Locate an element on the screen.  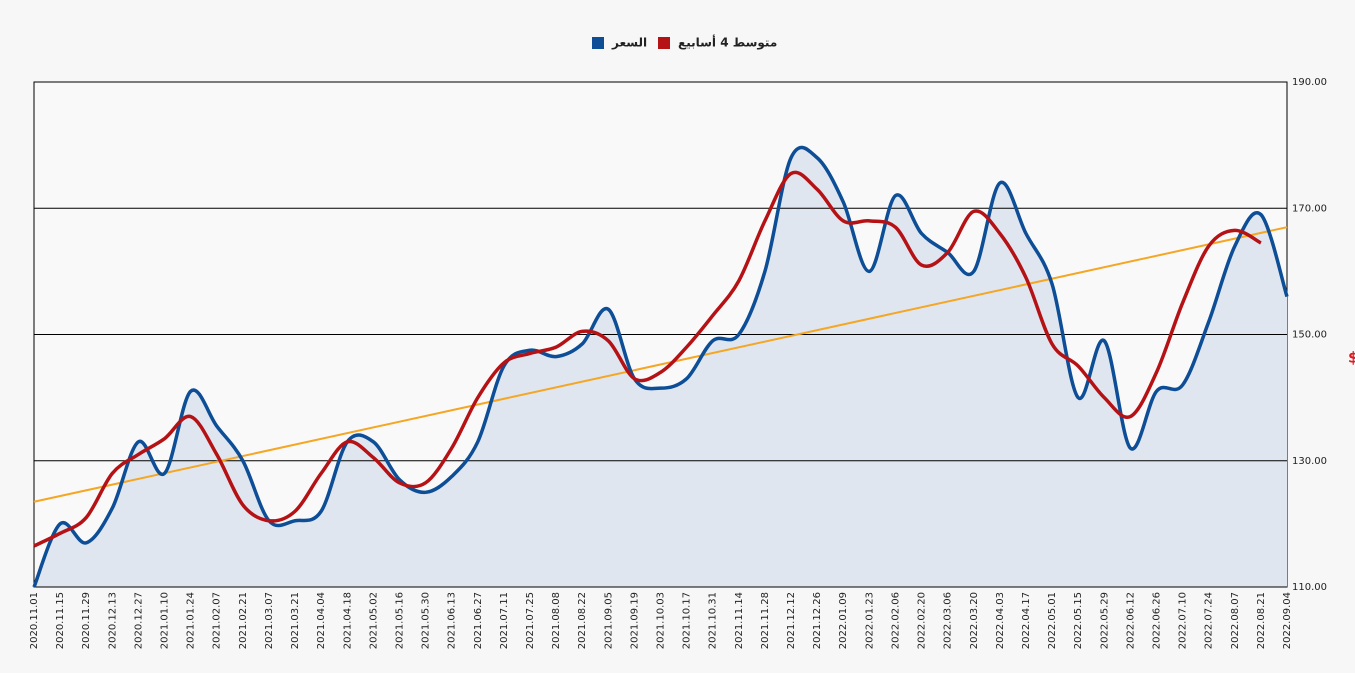
x-tick-label: 2020.11.01 is located at coordinates (34, 620).